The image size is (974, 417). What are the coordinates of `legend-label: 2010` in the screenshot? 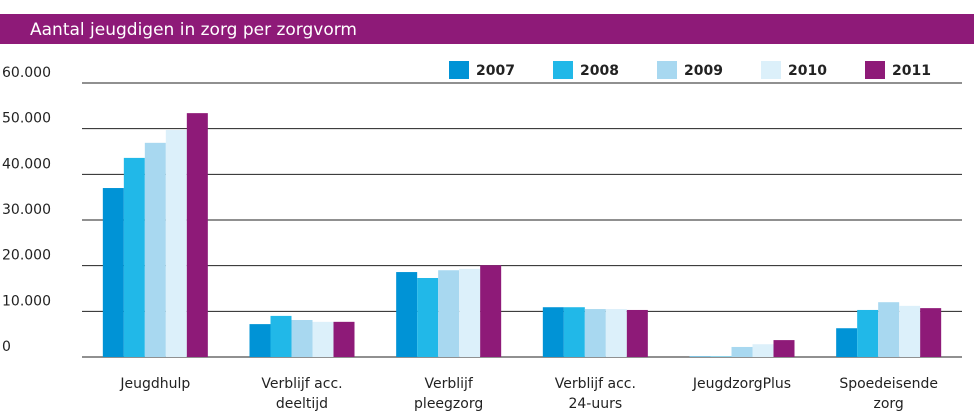 It's located at (807, 71).